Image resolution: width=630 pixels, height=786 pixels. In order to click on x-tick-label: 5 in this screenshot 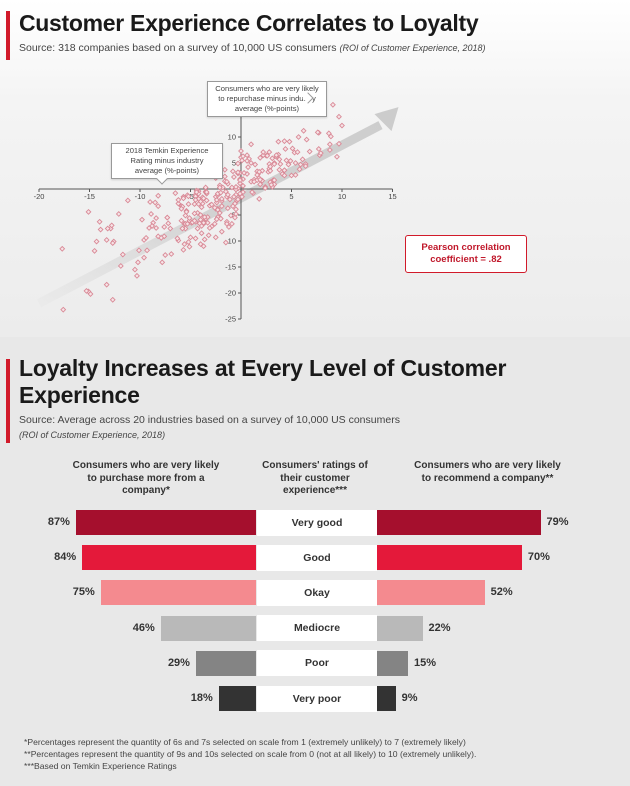, I will do `click(291, 196)`.